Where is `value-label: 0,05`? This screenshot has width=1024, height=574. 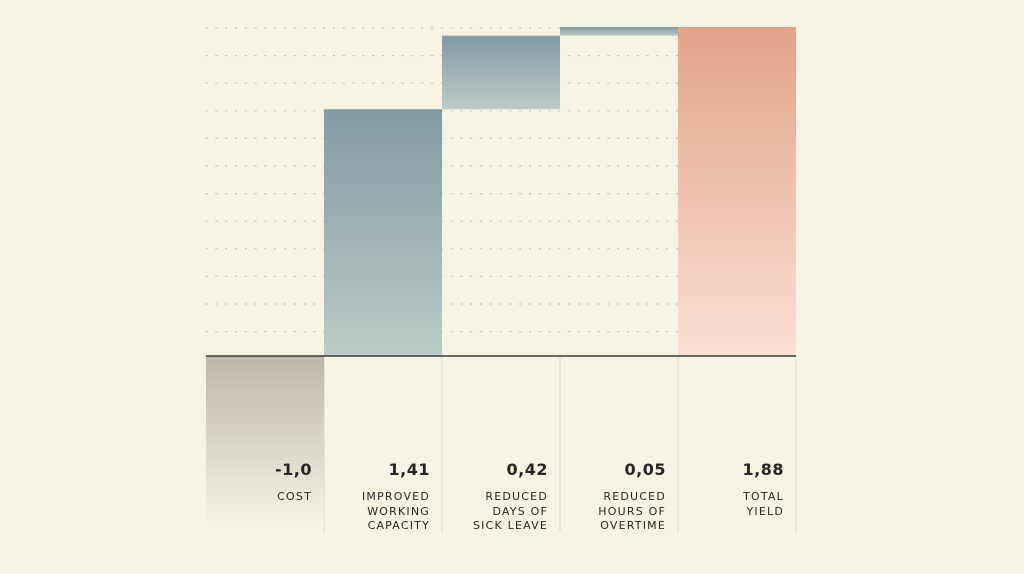
value-label: 0,05 is located at coordinates (645, 469).